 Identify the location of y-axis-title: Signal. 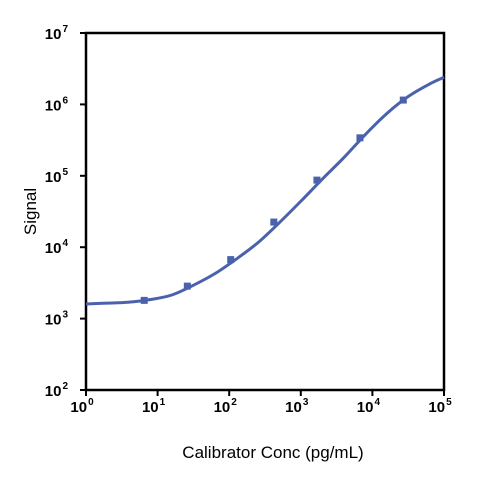
(30, 211).